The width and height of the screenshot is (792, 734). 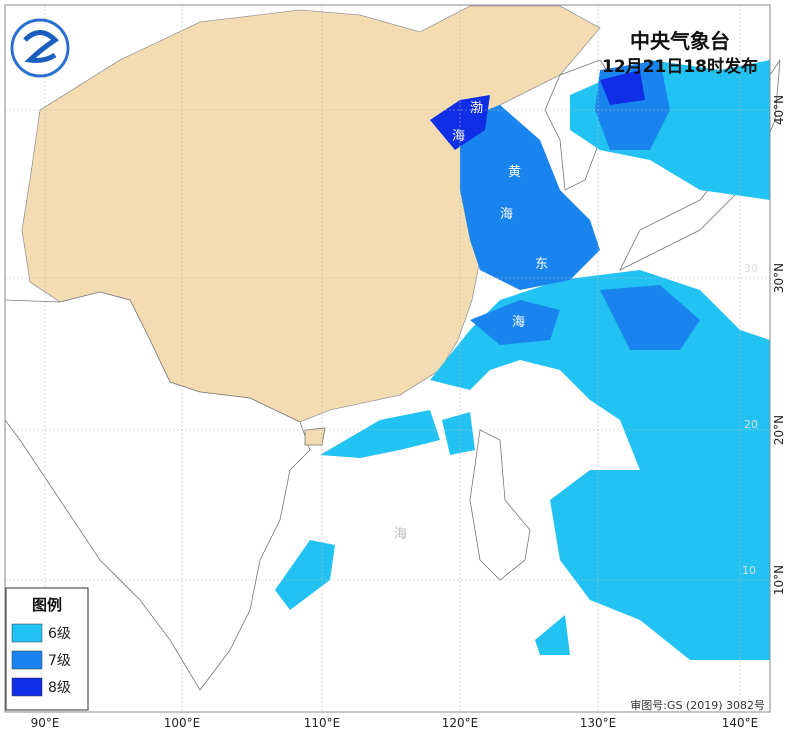 I want to click on longitude-label: 100°E, so click(x=182, y=723).